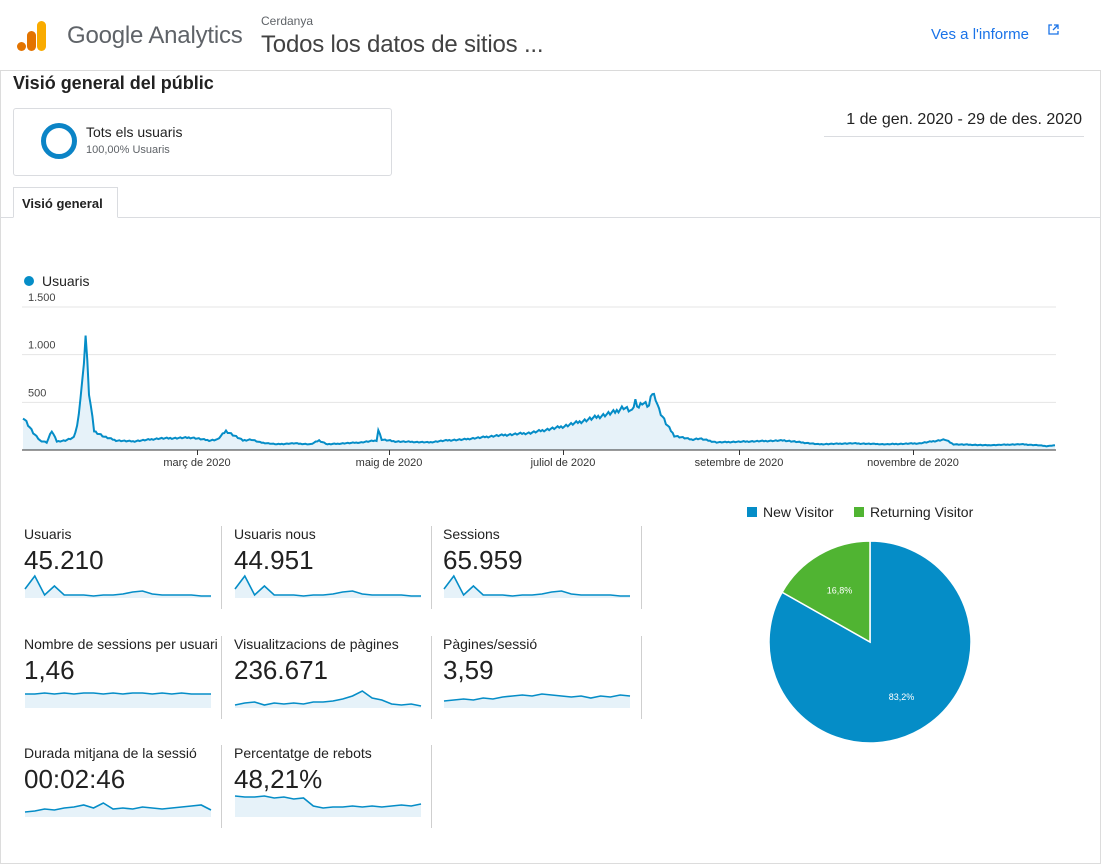  What do you see at coordinates (468, 670) in the screenshot?
I see `metric-value: 3,59` at bounding box center [468, 670].